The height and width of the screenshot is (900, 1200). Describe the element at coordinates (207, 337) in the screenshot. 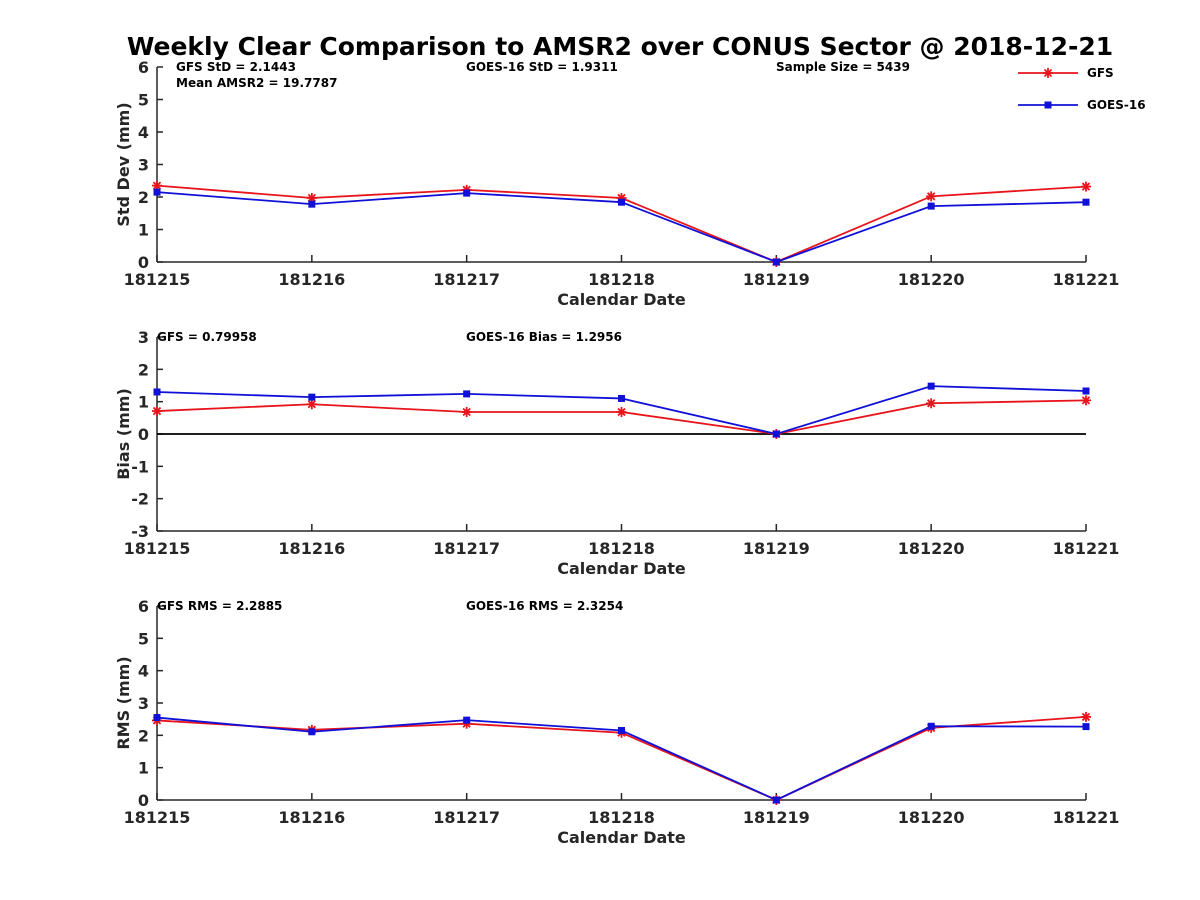

I see `annotation-gfs-bias: GFS = 0.79958` at that location.